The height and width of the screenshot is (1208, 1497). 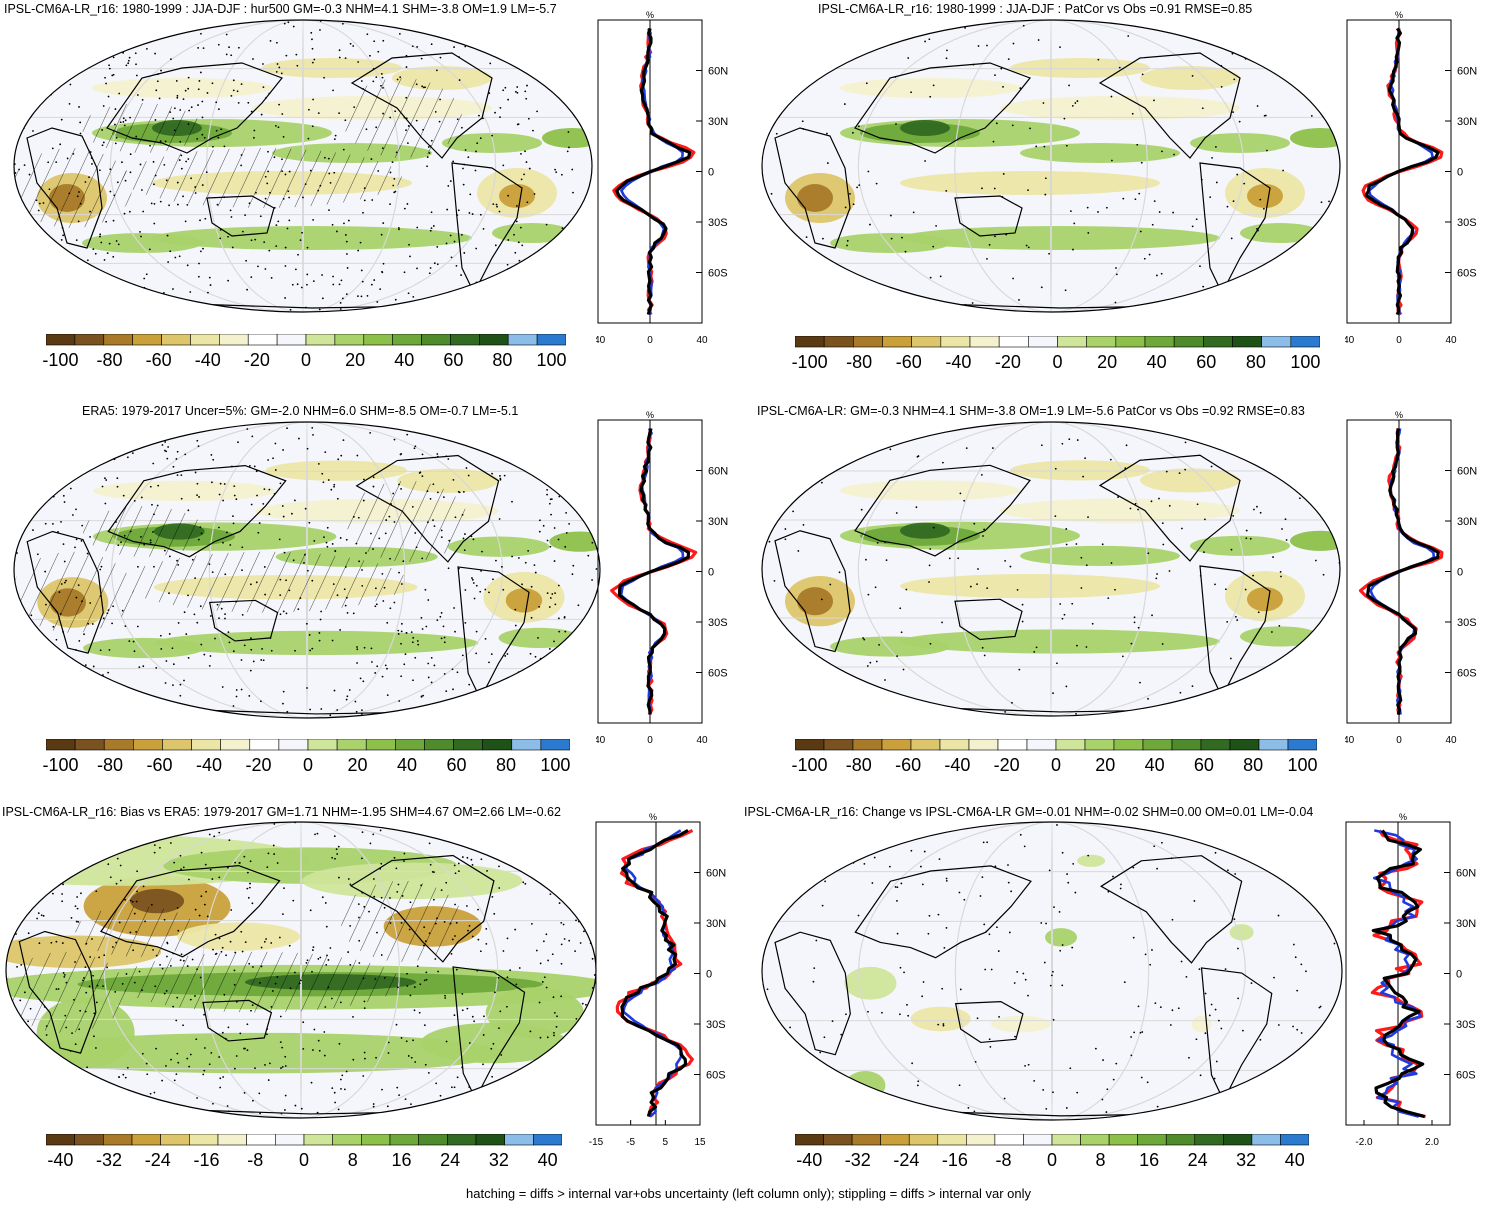 What do you see at coordinates (1364, 1142) in the screenshot?
I see `x-tick-label: -2.0` at bounding box center [1364, 1142].